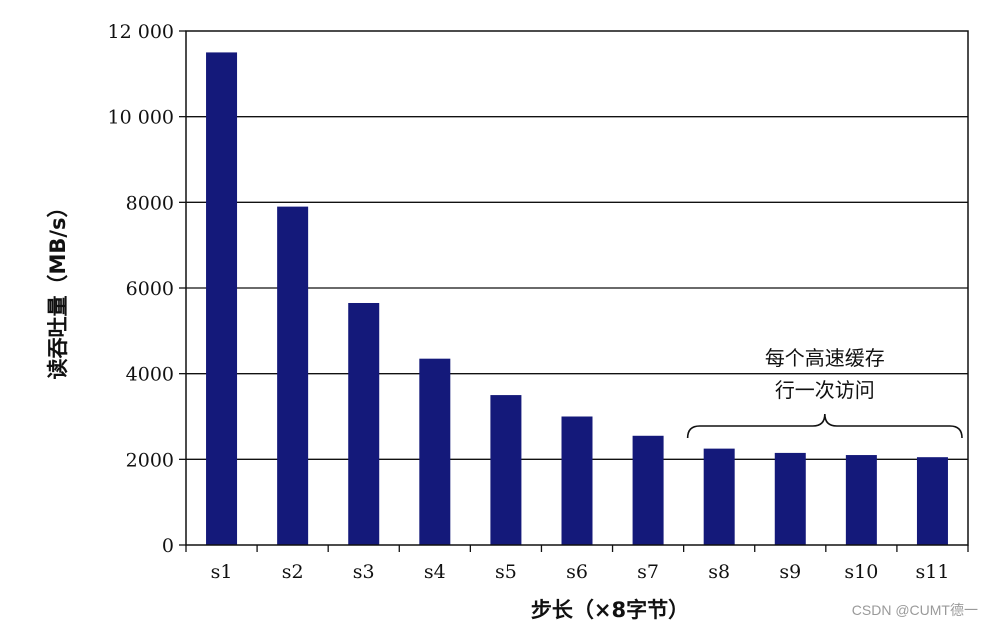 This screenshot has height=628, width=994. Describe the element at coordinates (719, 496) in the screenshot. I see `bar-s8` at that location.